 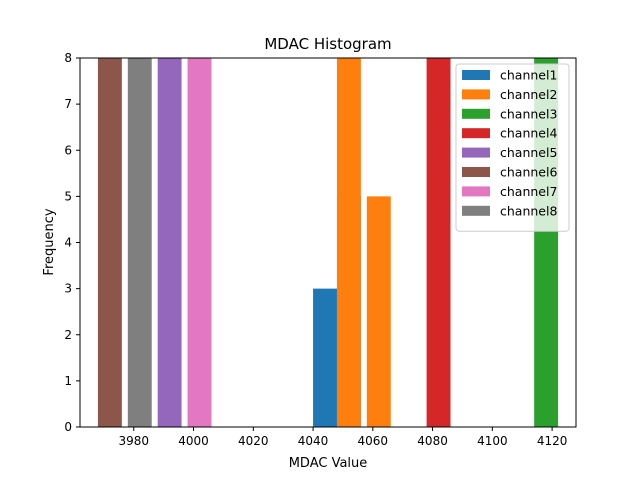 What do you see at coordinates (528, 172) in the screenshot?
I see `legend-label-channel6: channel6` at bounding box center [528, 172].